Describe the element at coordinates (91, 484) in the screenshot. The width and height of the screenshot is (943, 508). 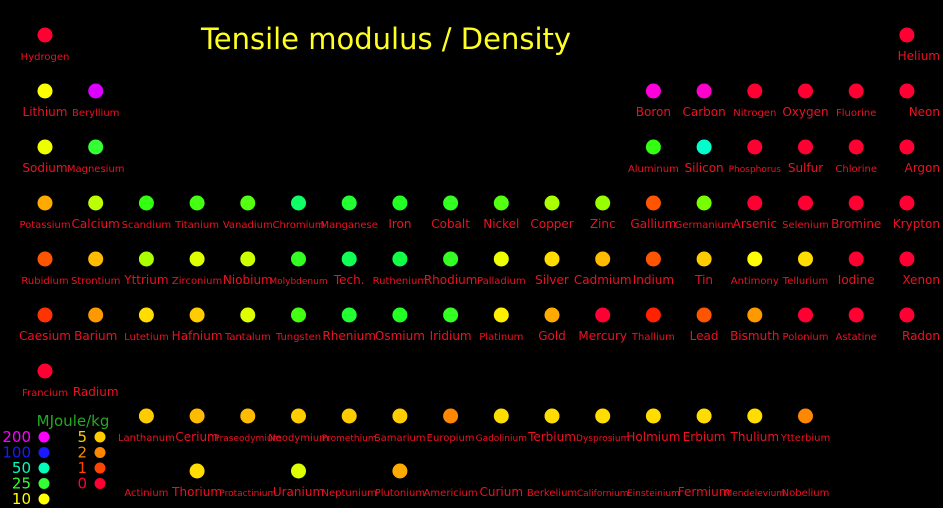
I see `legend-entry-0: 0` at that location.